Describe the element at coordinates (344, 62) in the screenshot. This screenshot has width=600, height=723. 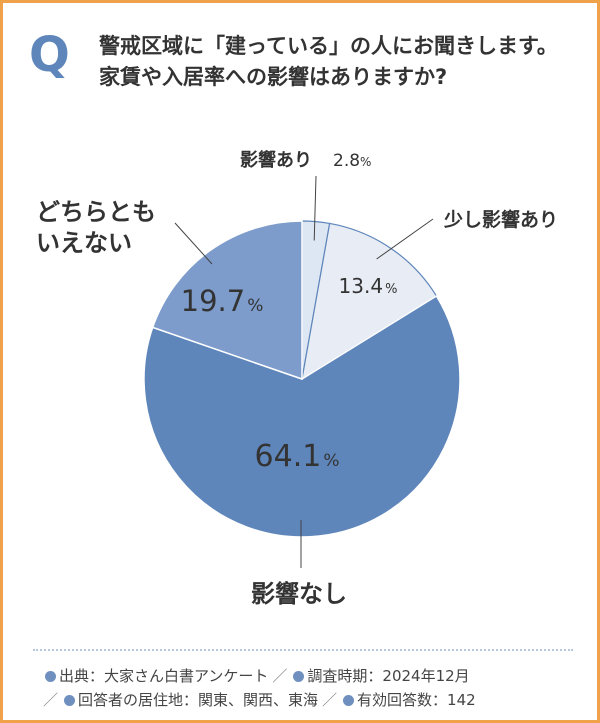
I see `question-text: 警戒区域に「建っている」の人にお聞きします。 家賃や入居率への影響はありますか?` at that location.